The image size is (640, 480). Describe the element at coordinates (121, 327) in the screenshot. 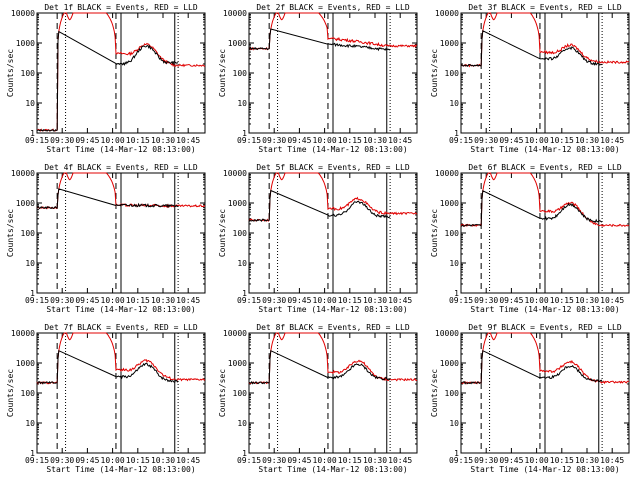

I see `panel-title: Det 7f BLACK = Events, RED = LLD` at that location.